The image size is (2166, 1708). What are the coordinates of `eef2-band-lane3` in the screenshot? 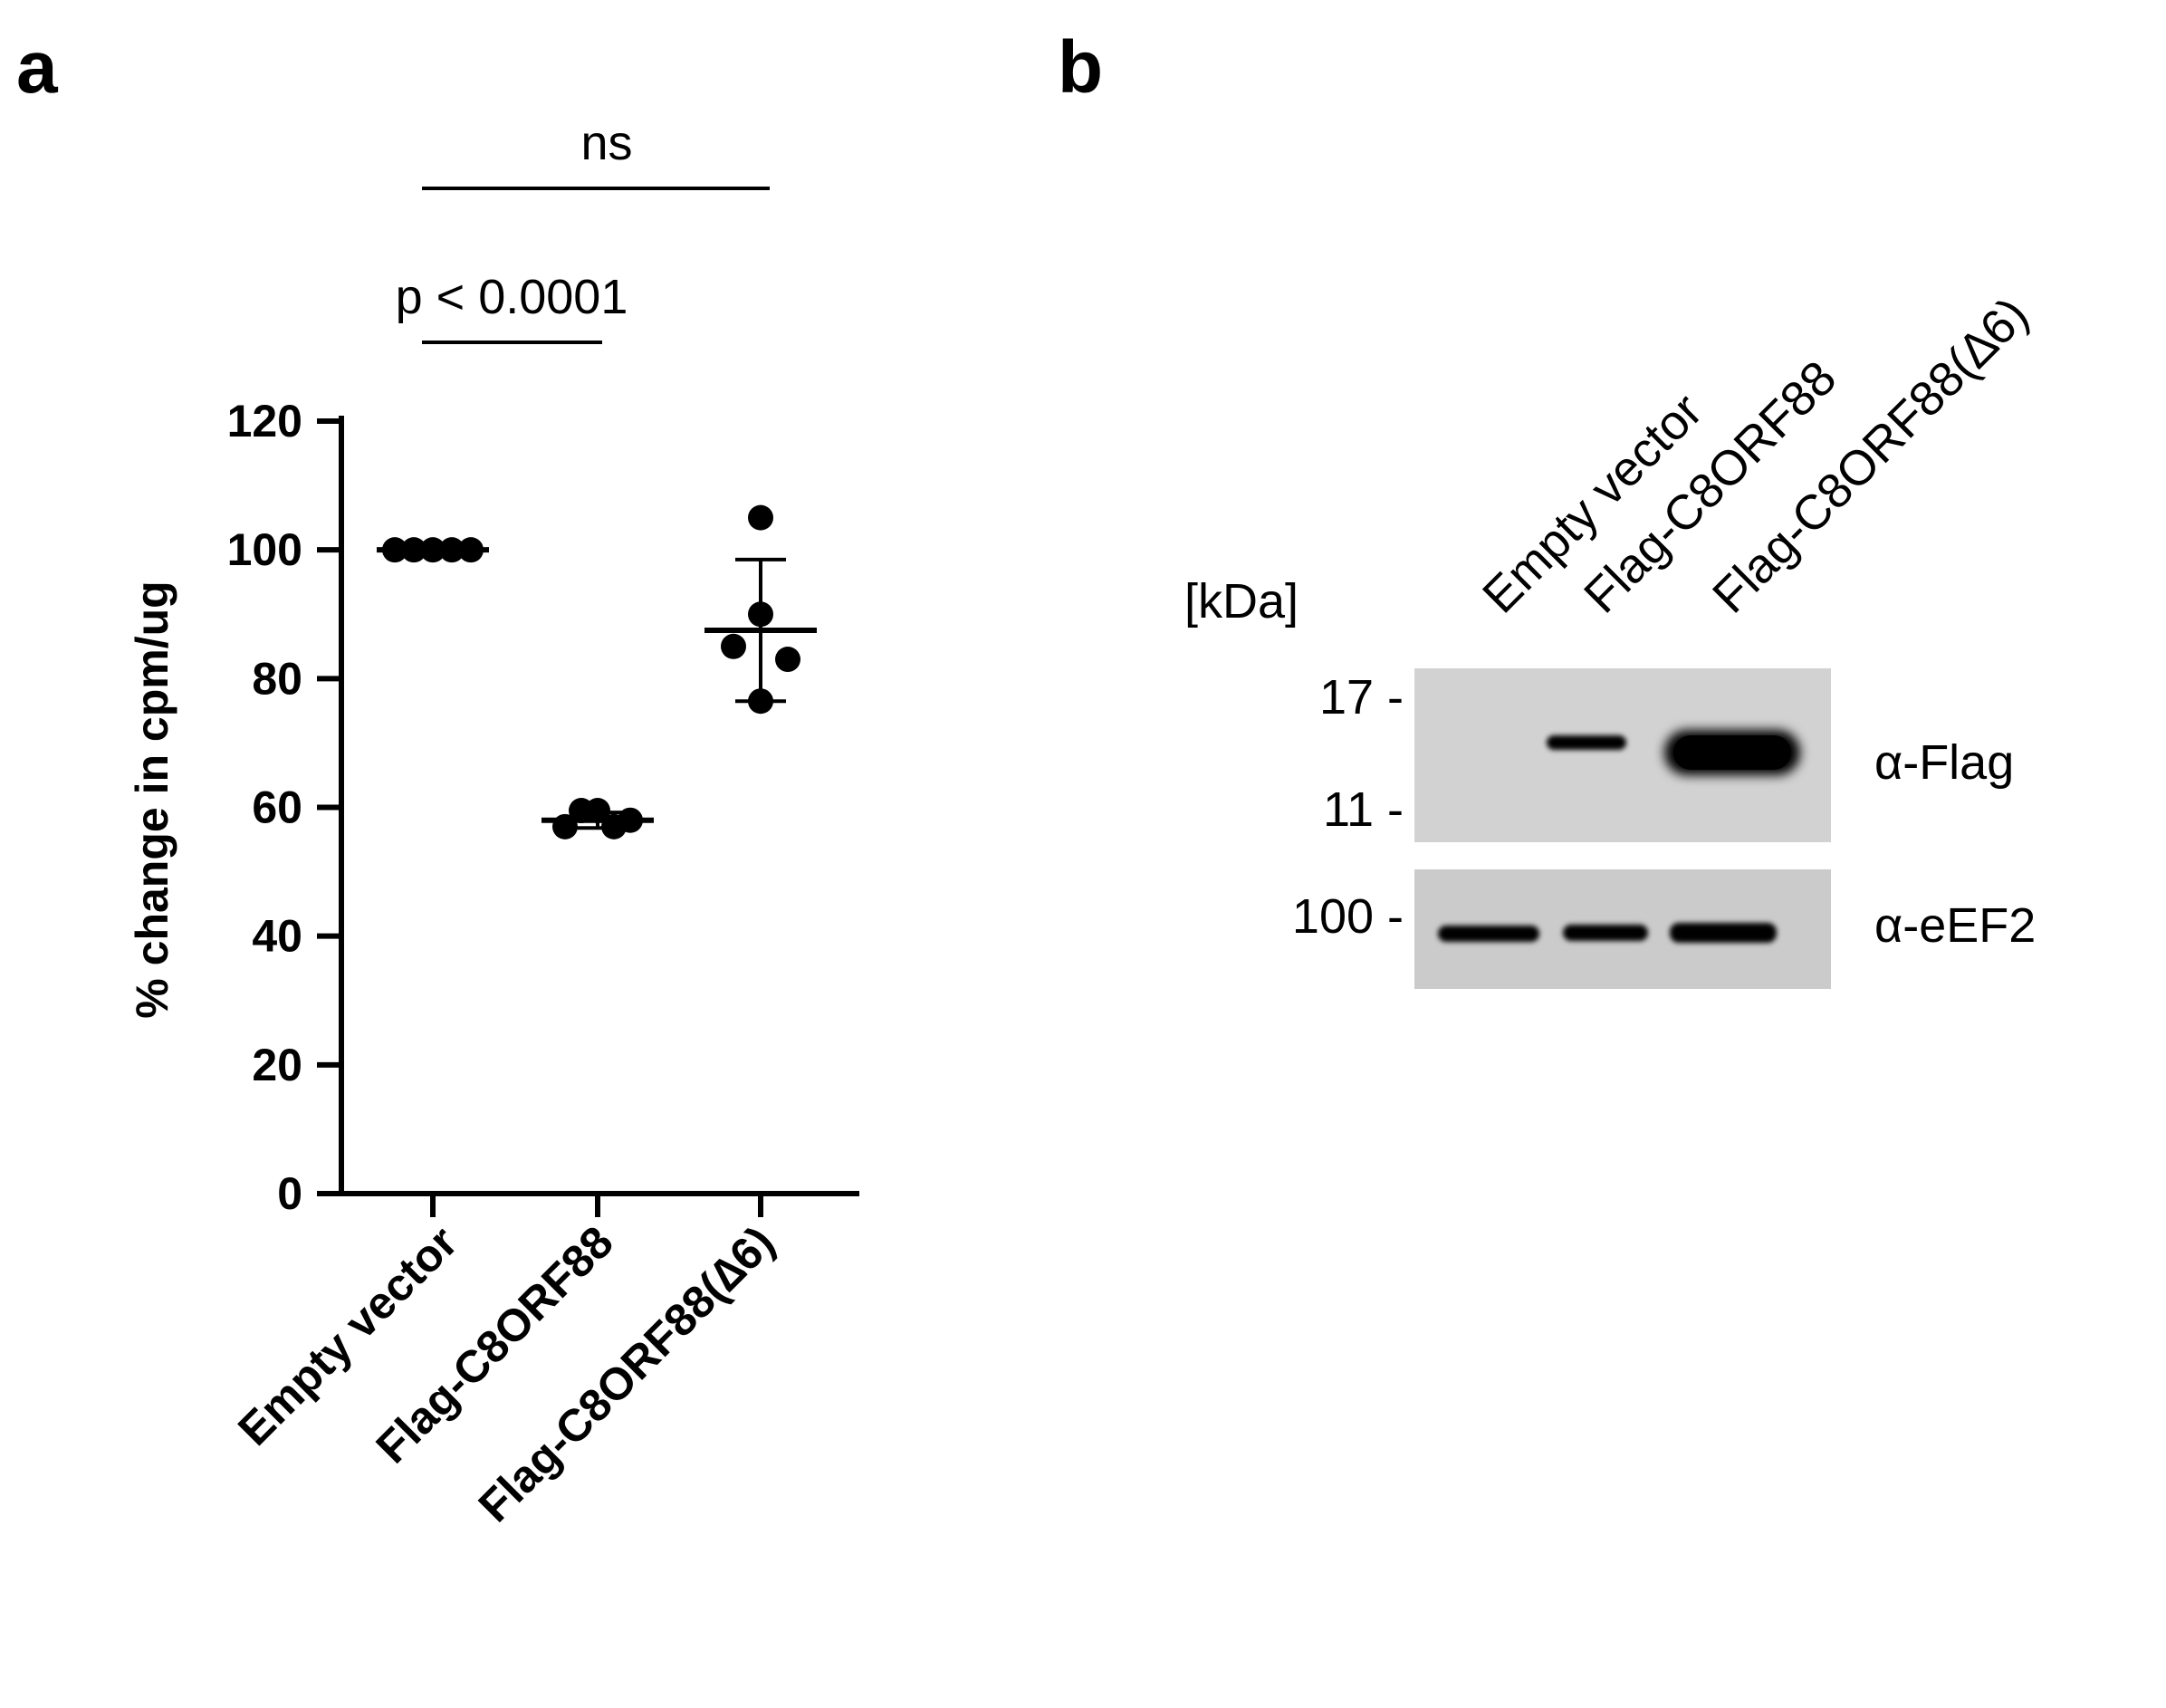 It's located at (1723, 933).